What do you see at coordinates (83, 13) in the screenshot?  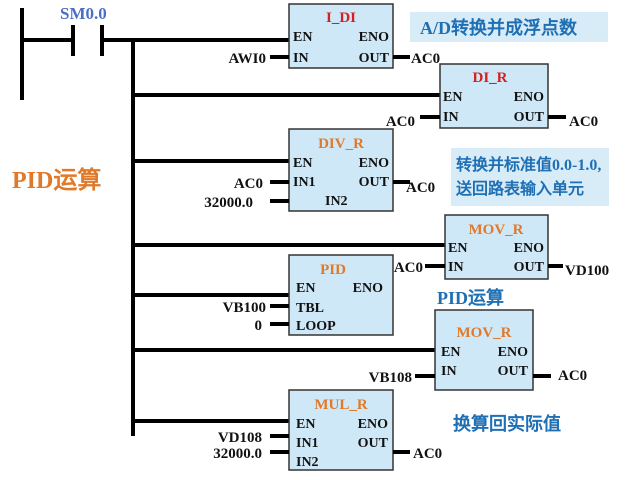 I see `contact-label: SM0.0` at bounding box center [83, 13].